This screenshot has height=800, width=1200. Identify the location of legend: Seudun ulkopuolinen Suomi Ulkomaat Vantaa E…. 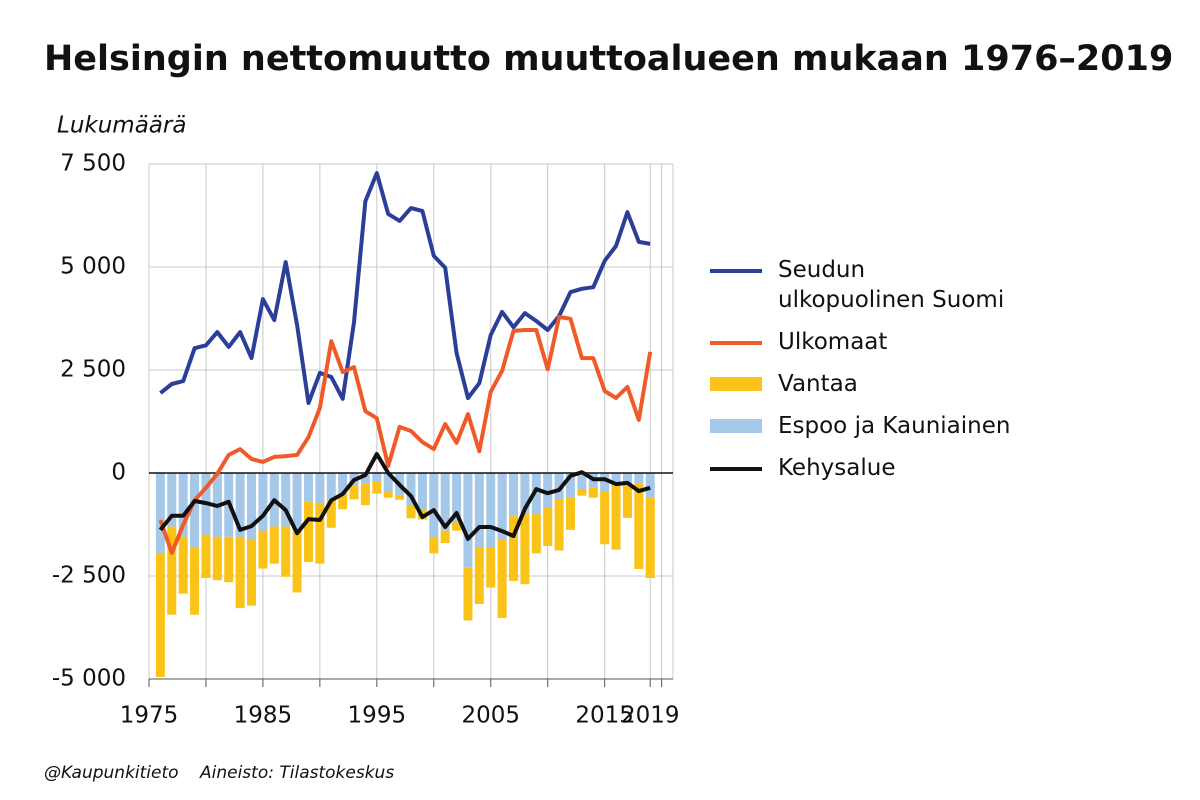
(920, 375).